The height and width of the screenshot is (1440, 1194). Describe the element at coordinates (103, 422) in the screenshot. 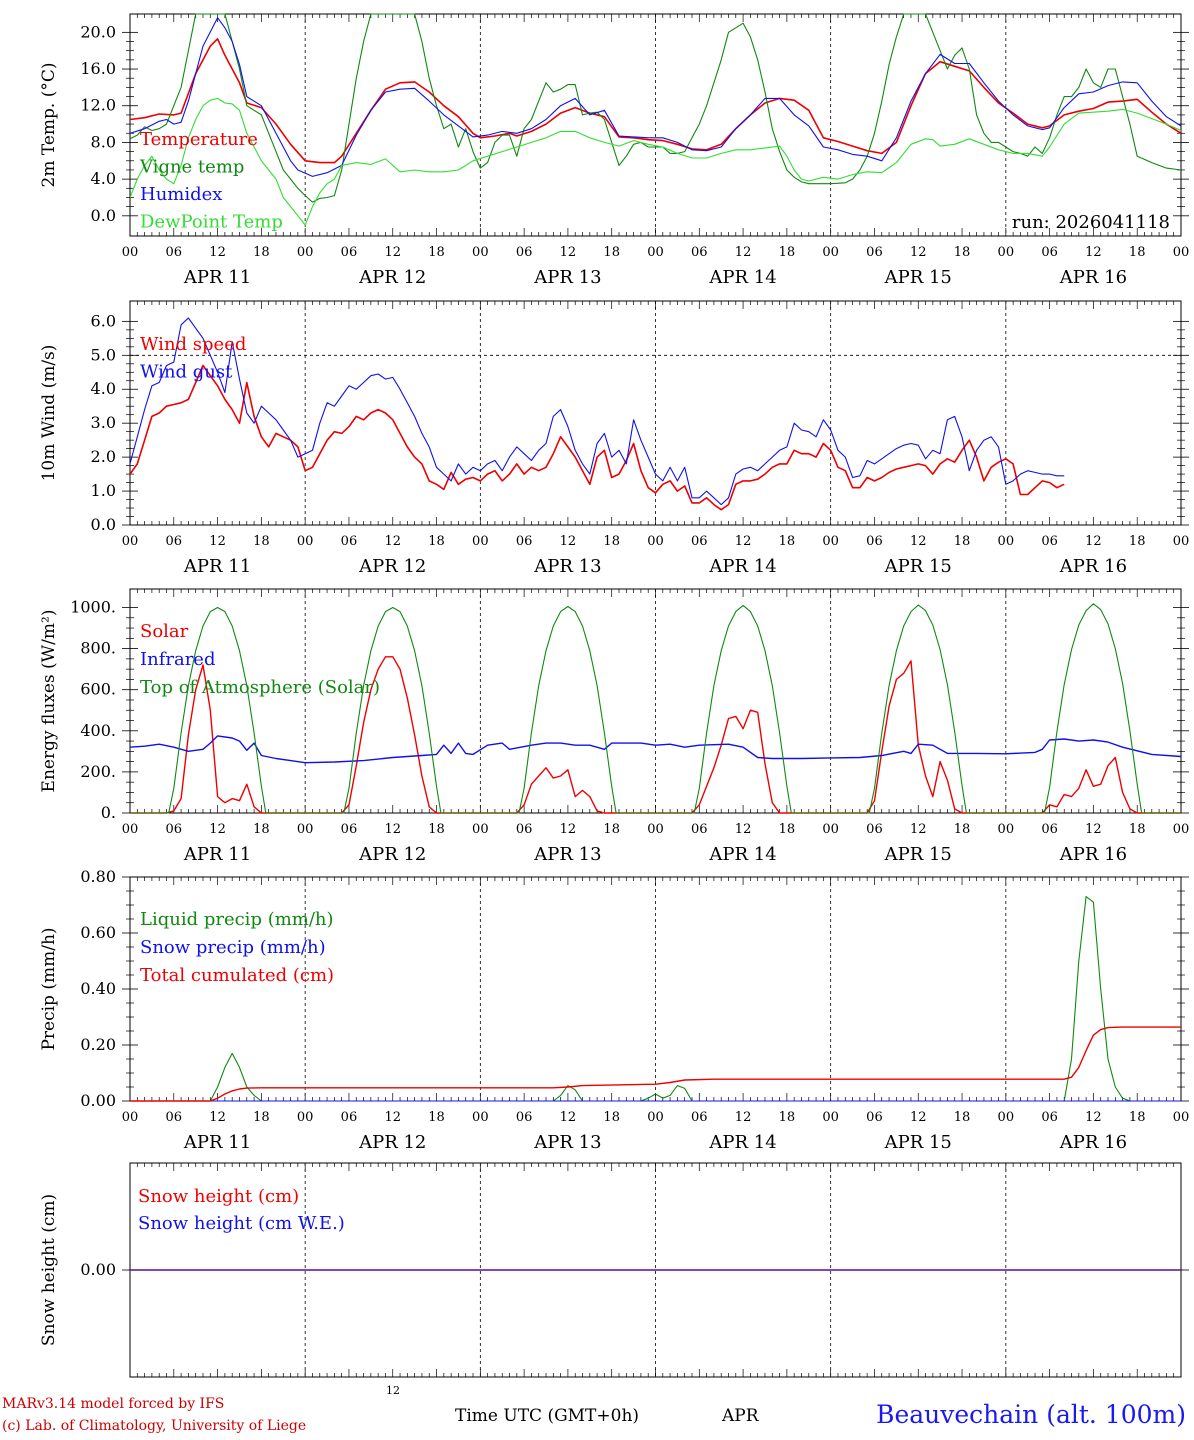

I see `wind-y-tick-label: 3.0` at that location.